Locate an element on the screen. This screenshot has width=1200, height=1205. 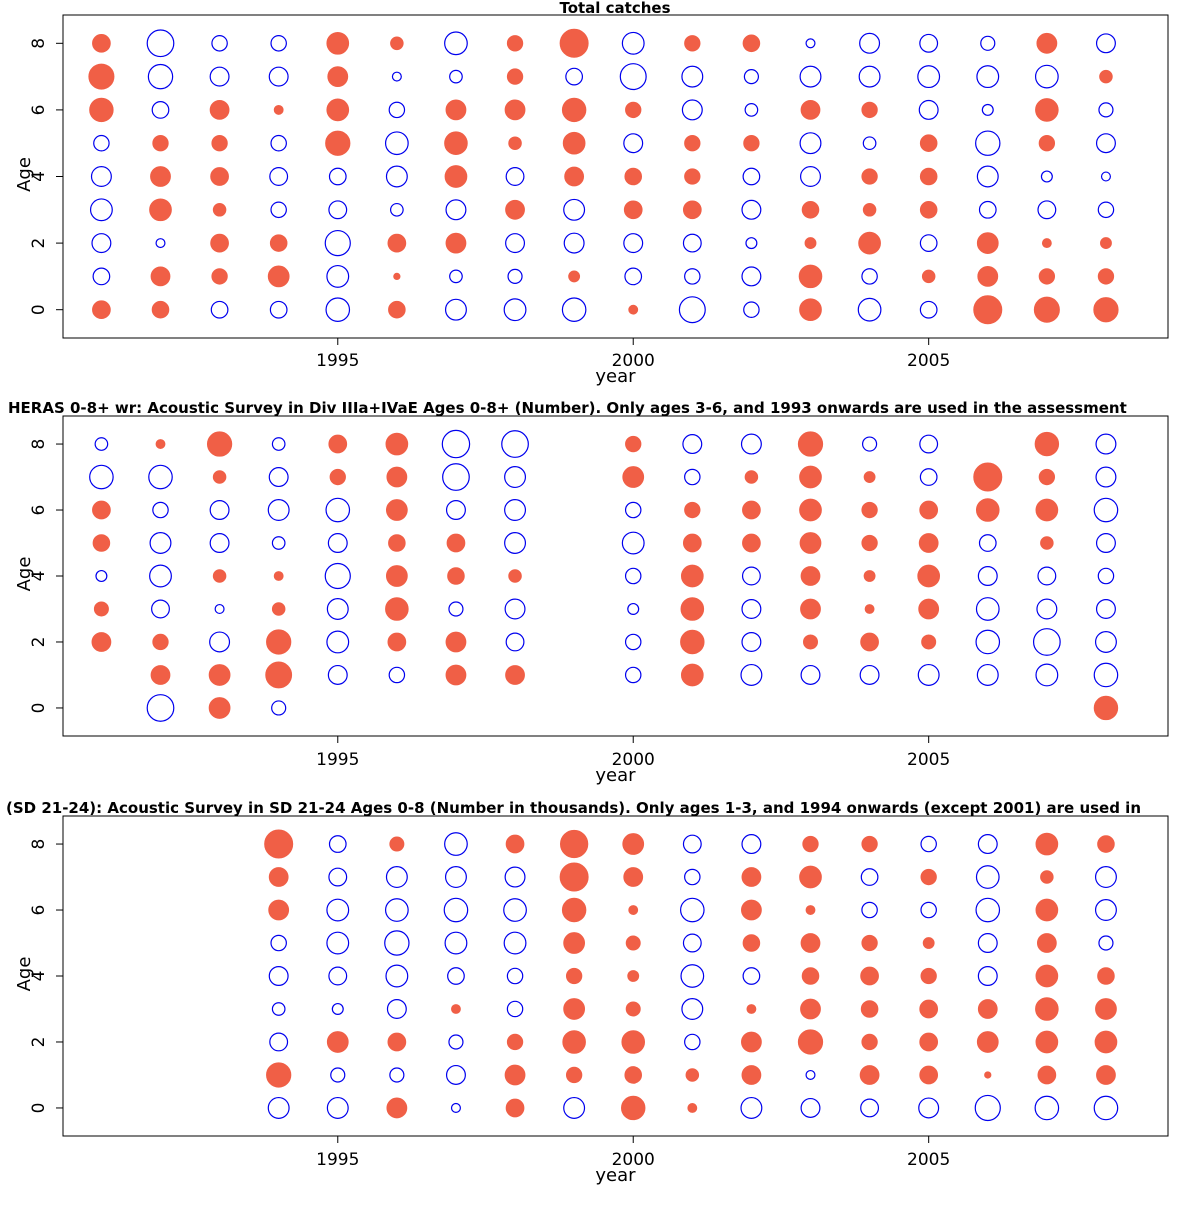
x-axis-label: year is located at coordinates (615, 376).